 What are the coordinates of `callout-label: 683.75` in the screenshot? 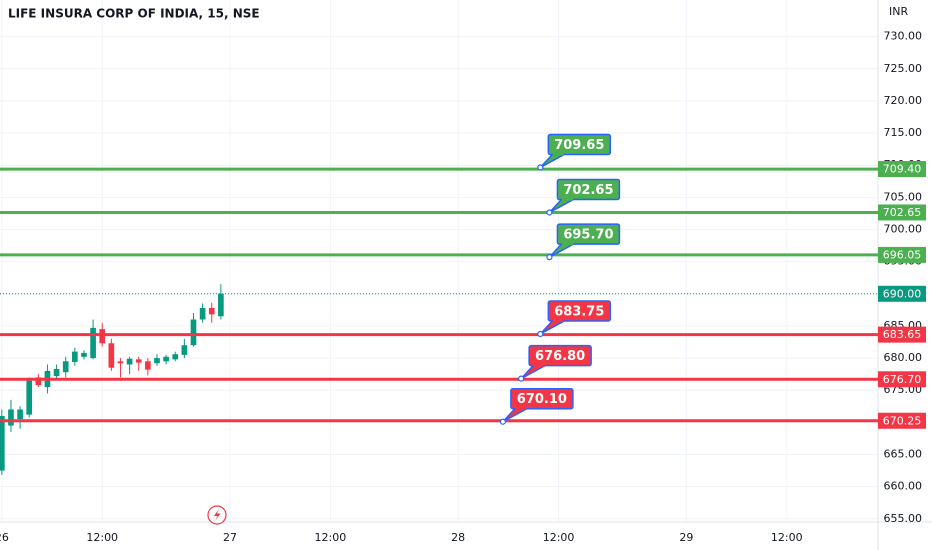 It's located at (579, 311).